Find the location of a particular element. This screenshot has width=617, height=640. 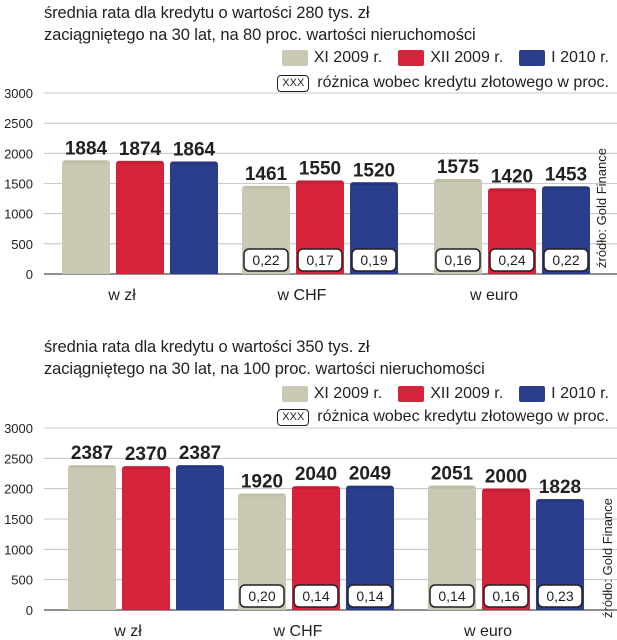

bar-value-label: 1453 is located at coordinates (566, 174).